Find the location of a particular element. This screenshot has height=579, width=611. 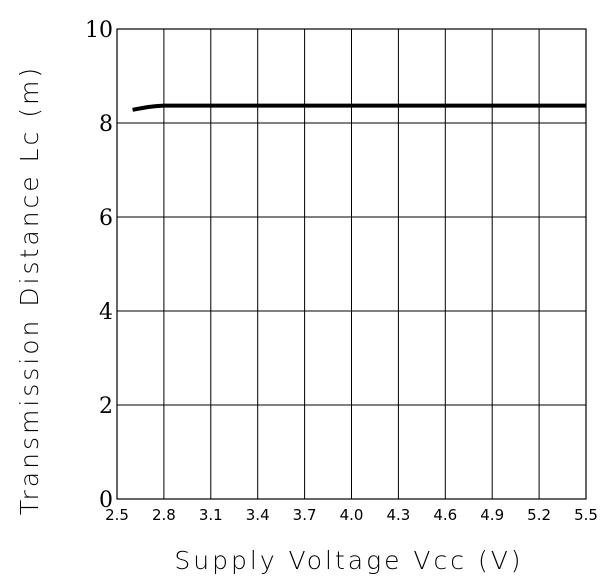

series-layer is located at coordinates (359, 107).